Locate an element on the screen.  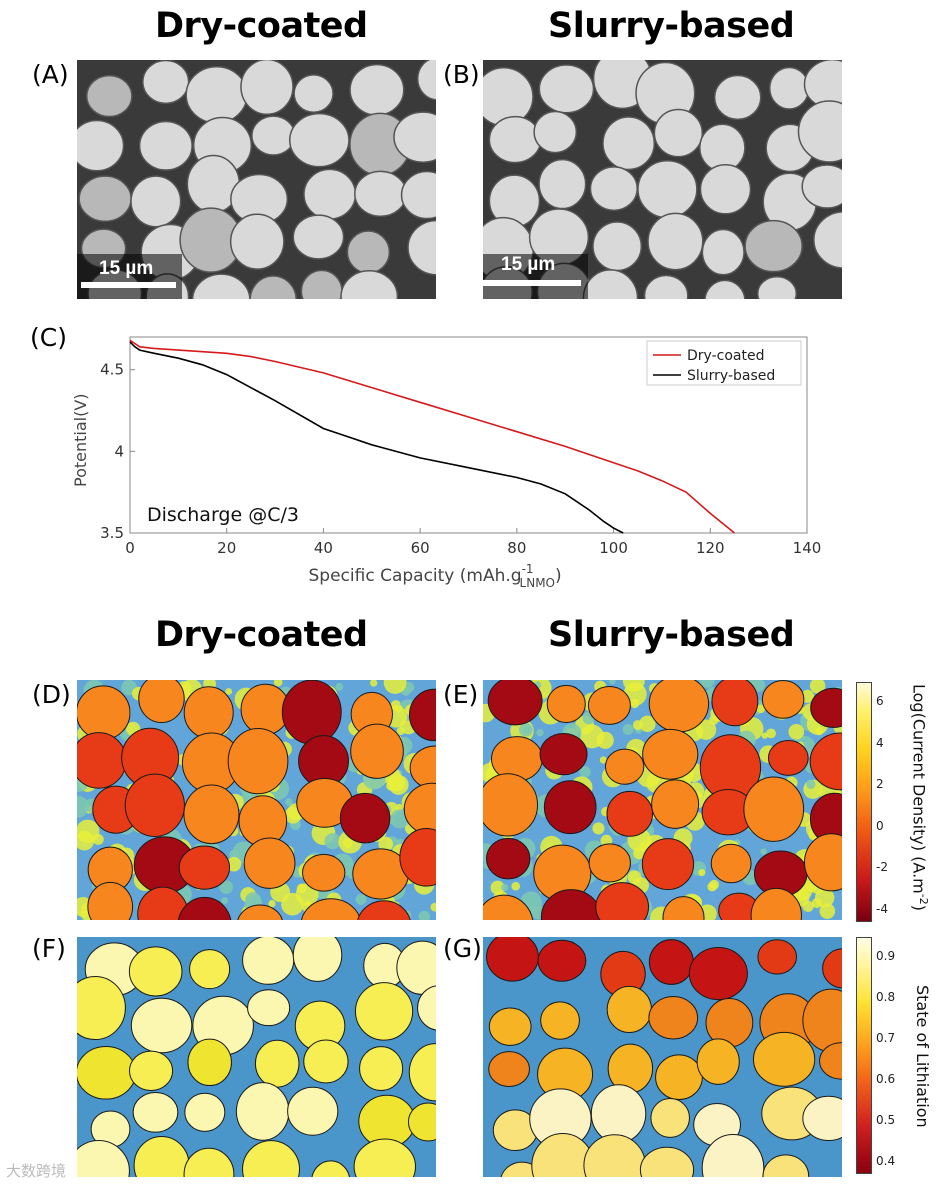
x-tick-label: 140 is located at coordinates (807, 548).